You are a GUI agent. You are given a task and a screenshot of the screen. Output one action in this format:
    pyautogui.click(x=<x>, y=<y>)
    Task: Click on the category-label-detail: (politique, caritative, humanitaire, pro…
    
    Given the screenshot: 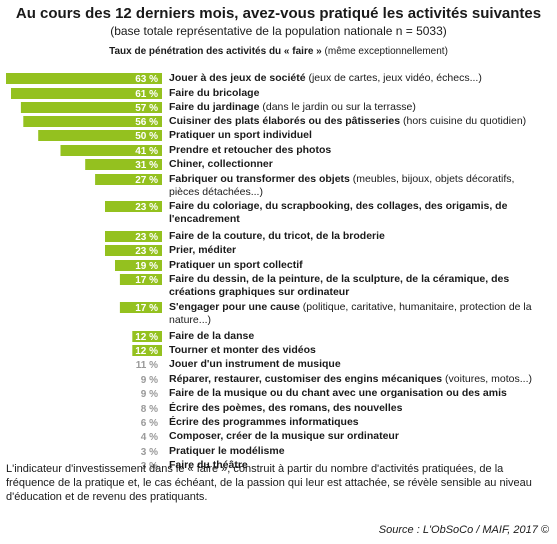 What is the action you would take?
    pyautogui.click(x=350, y=313)
    